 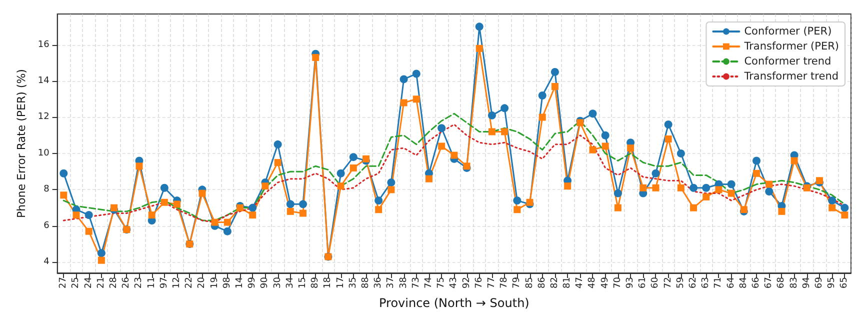 I want to click on x-tick-label: 14, so click(x=240, y=282).